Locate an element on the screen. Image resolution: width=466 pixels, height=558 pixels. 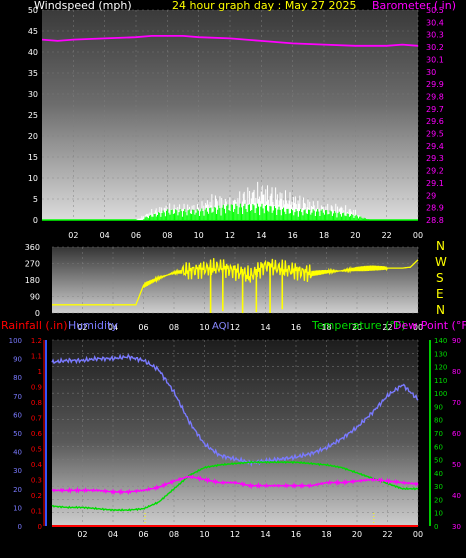
rainfall-tick-label: 0.2 is located at coordinates (36, 496).